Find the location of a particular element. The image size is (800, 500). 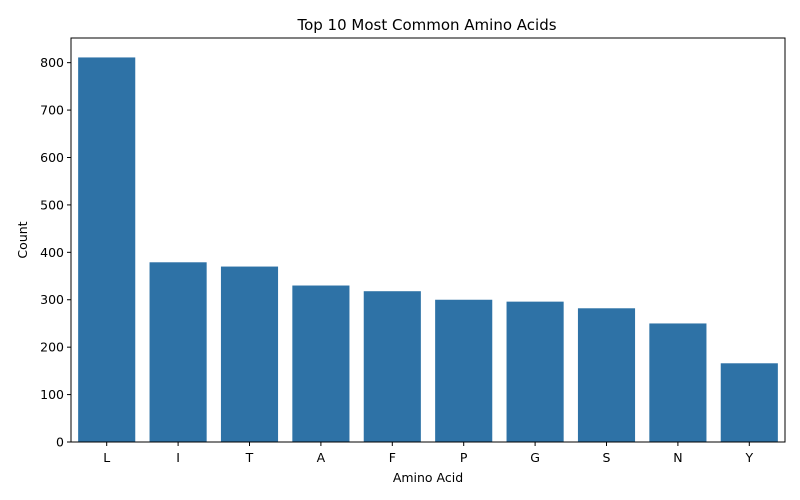

x-tick-label: A is located at coordinates (321, 457).